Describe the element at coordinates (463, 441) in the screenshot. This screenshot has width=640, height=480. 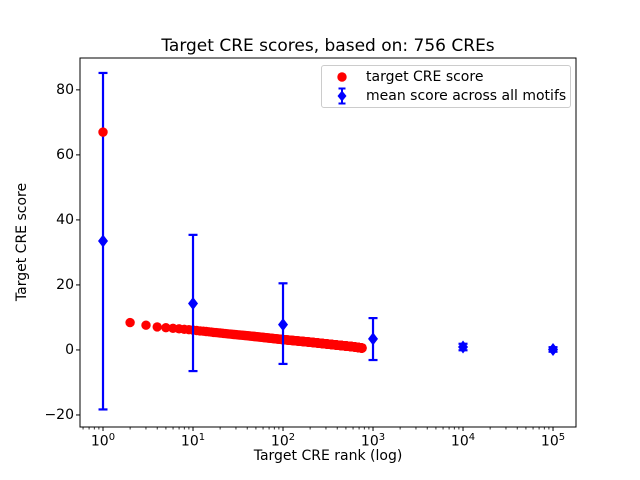
I see `x-tick-label: 104` at that location.